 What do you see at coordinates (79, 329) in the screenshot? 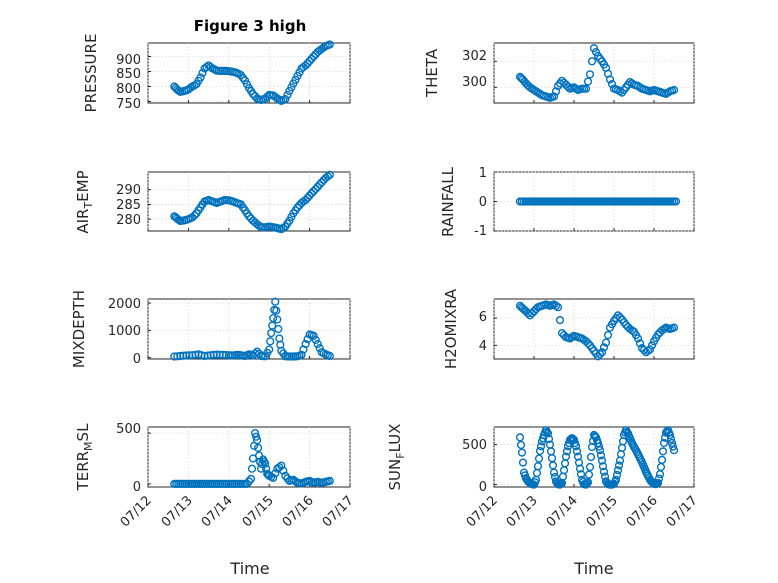
I see `y-axis-label: MIXDEPTH` at bounding box center [79, 329].